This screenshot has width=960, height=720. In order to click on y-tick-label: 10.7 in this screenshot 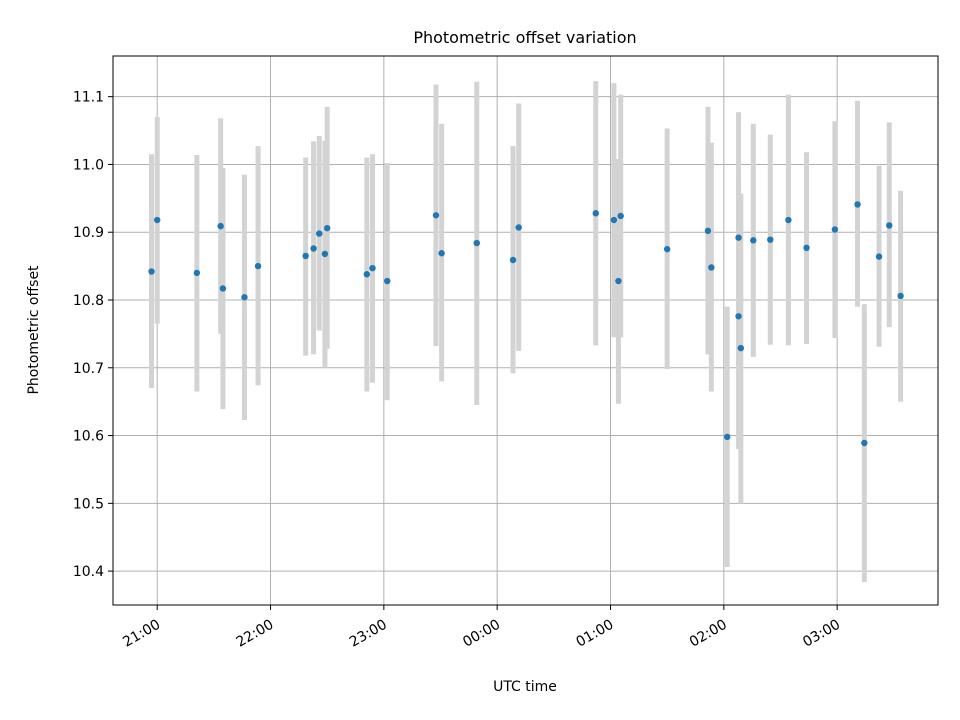, I will do `click(88, 369)`.